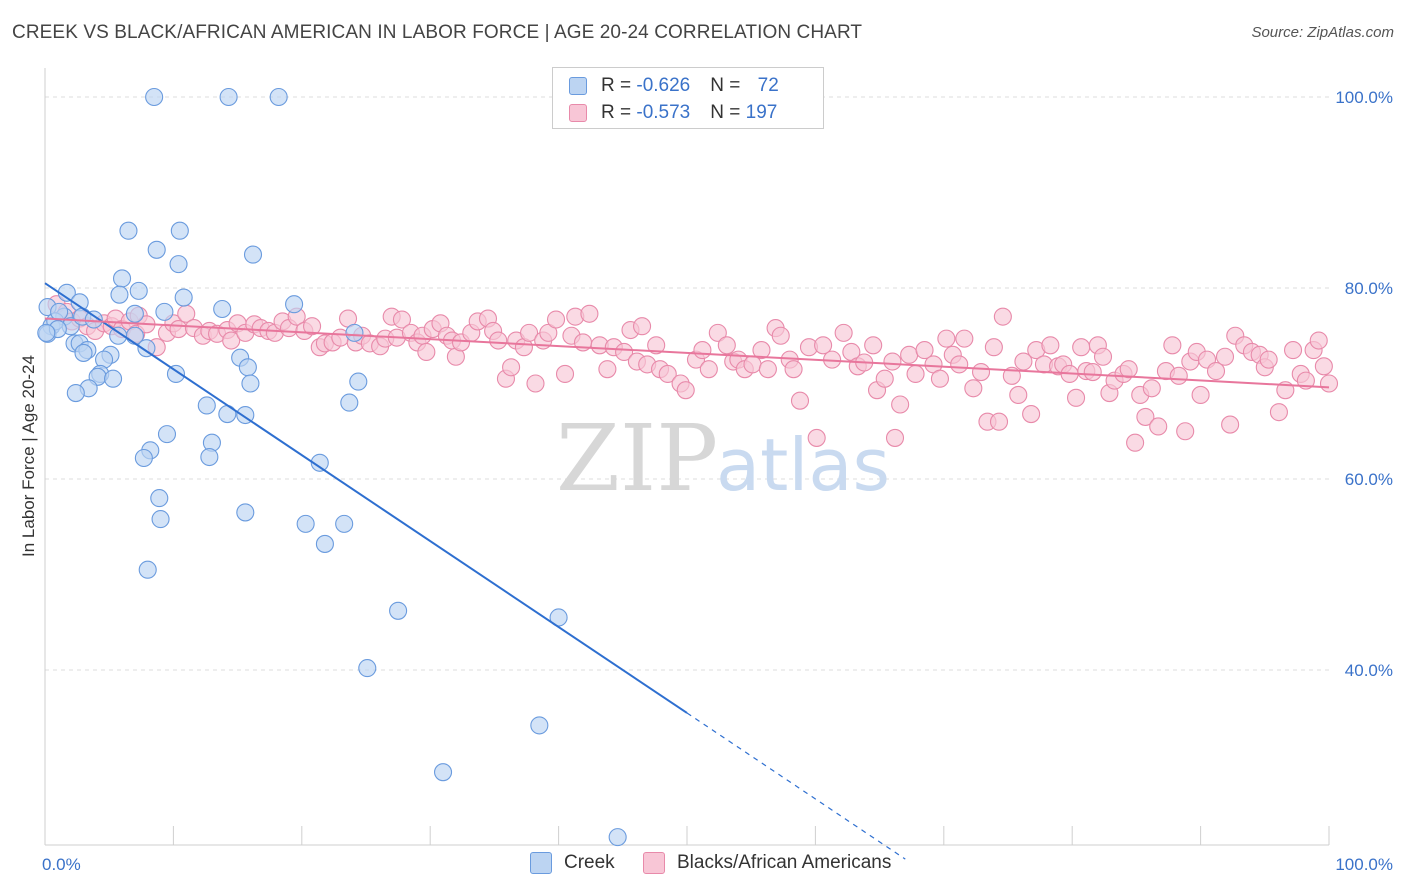 The height and width of the screenshot is (892, 1406). I want to click on legend-row-creek: R = -0.626 N = 72, so click(674, 86).